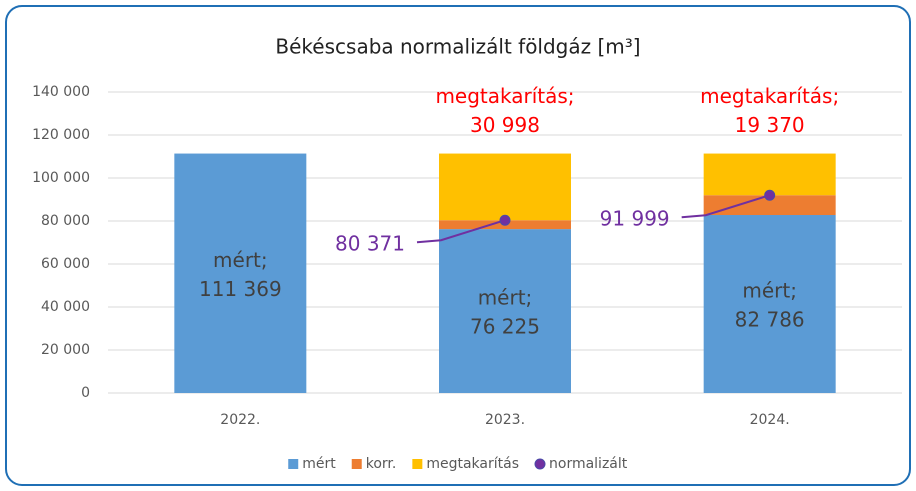 The image size is (916, 491). What do you see at coordinates (472, 464) in the screenshot?
I see `legend-label: megtakarítás` at bounding box center [472, 464].